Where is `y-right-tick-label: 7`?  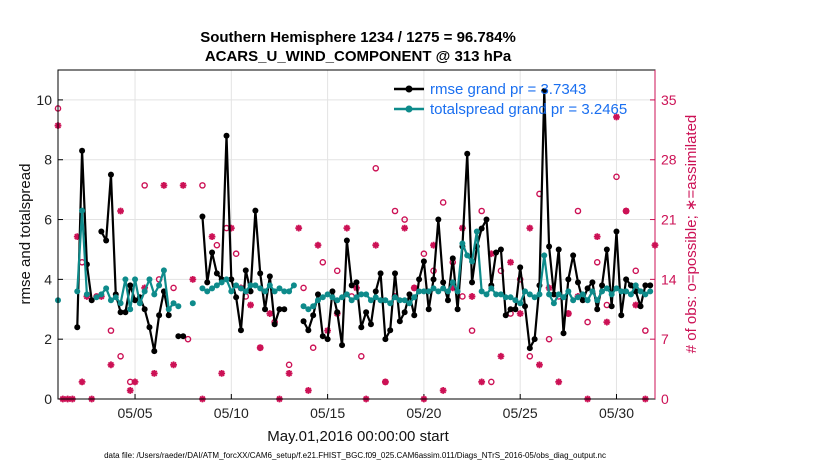 y-right-tick-label: 7 is located at coordinates (665, 339).